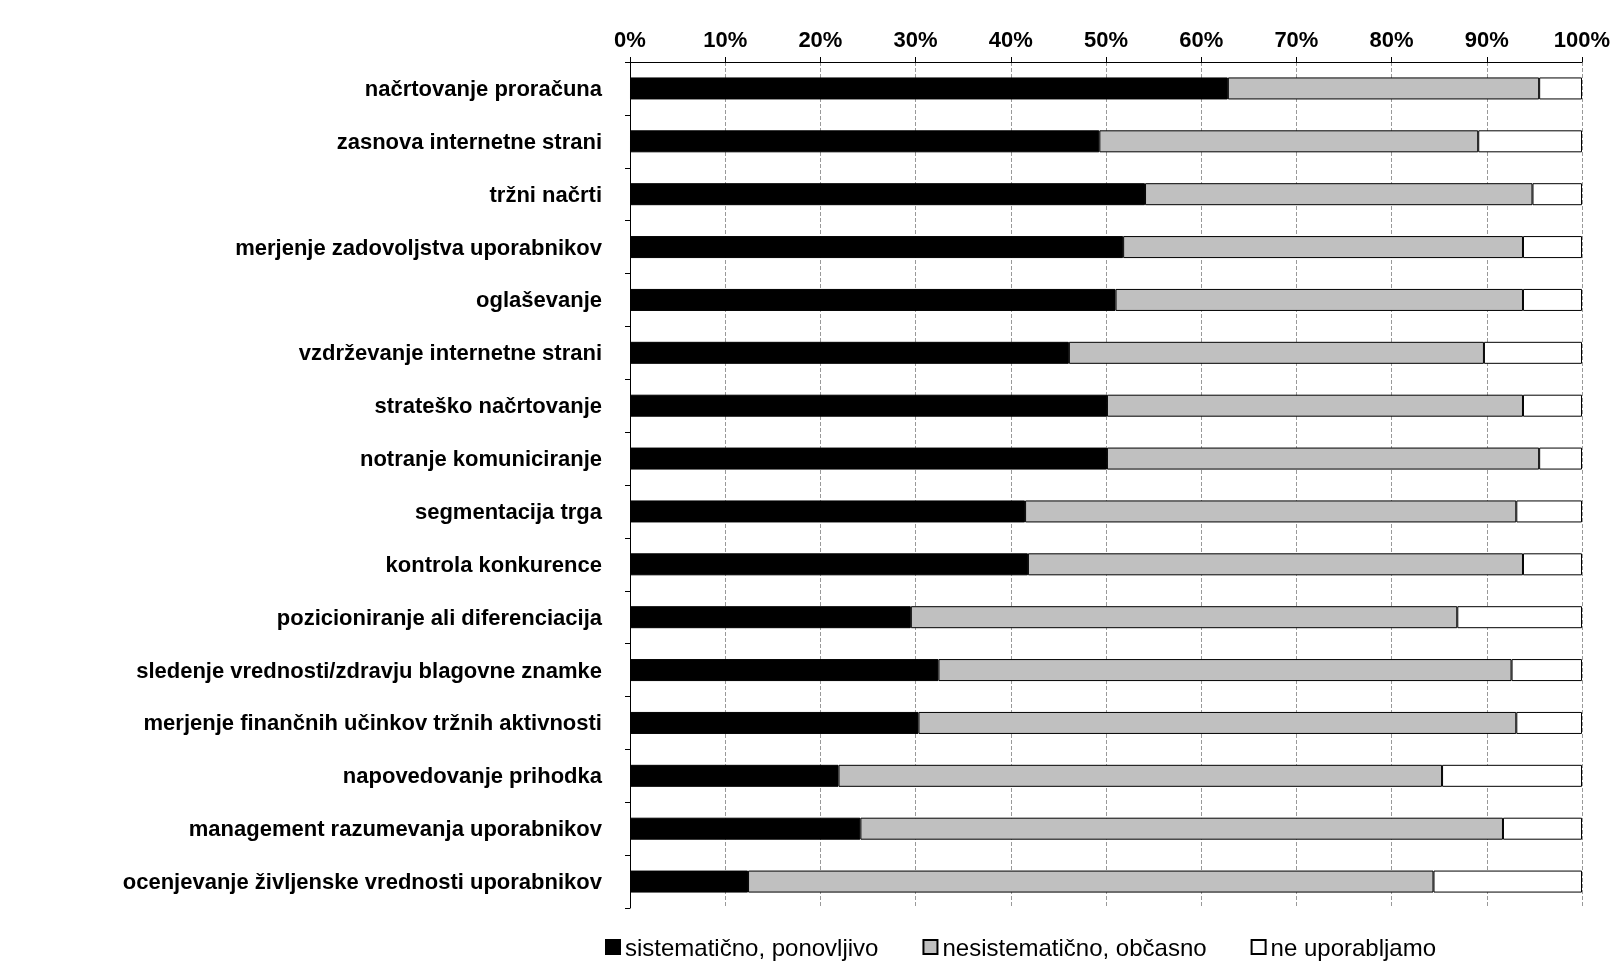 This screenshot has height=964, width=1622. I want to click on y-tick-label: kontrola konkurence, so click(493, 564).